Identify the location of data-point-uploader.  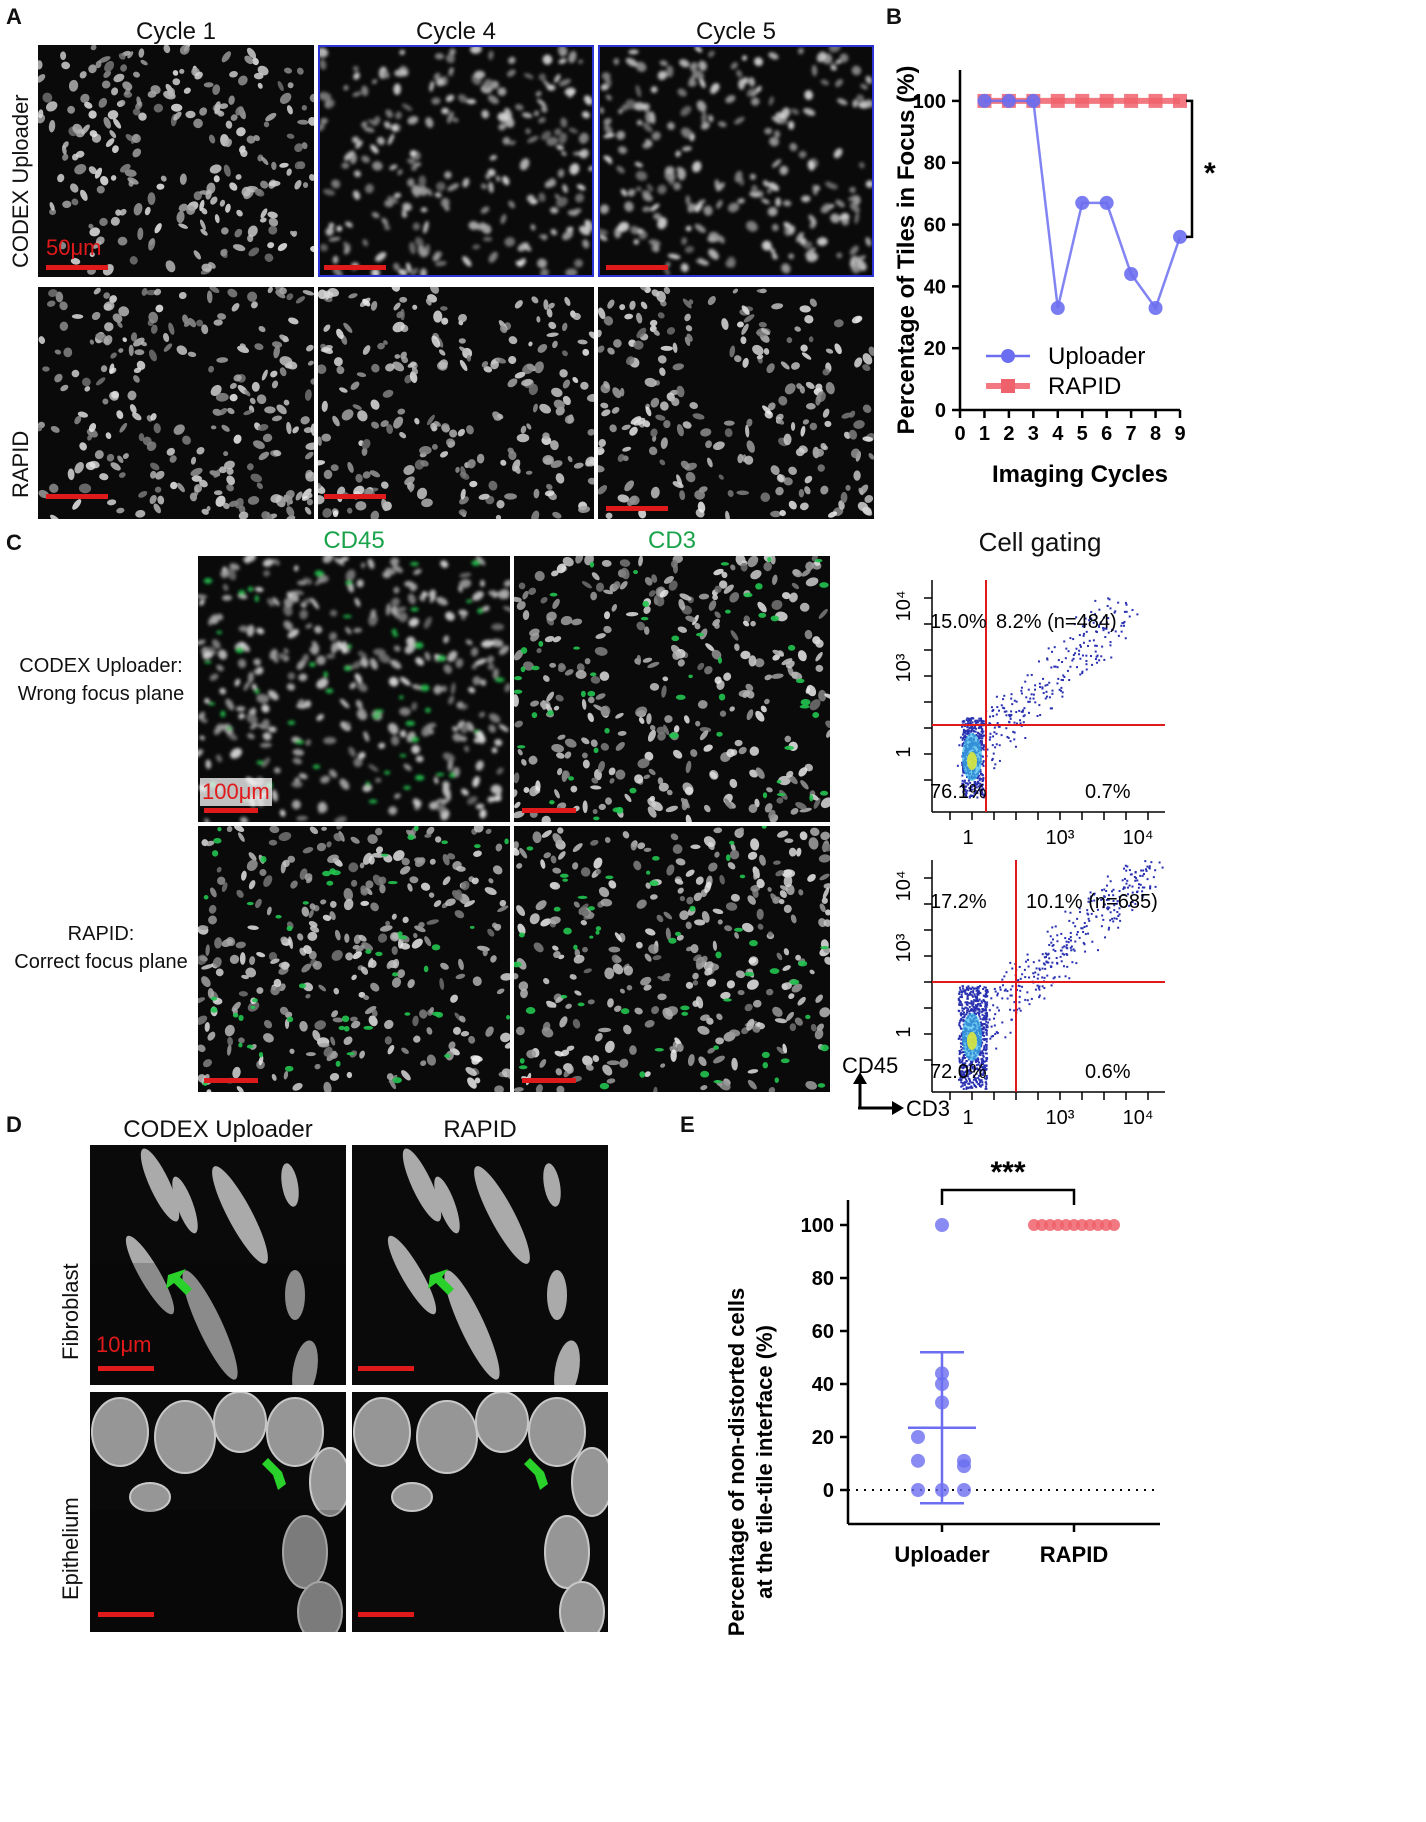
(1180, 236).